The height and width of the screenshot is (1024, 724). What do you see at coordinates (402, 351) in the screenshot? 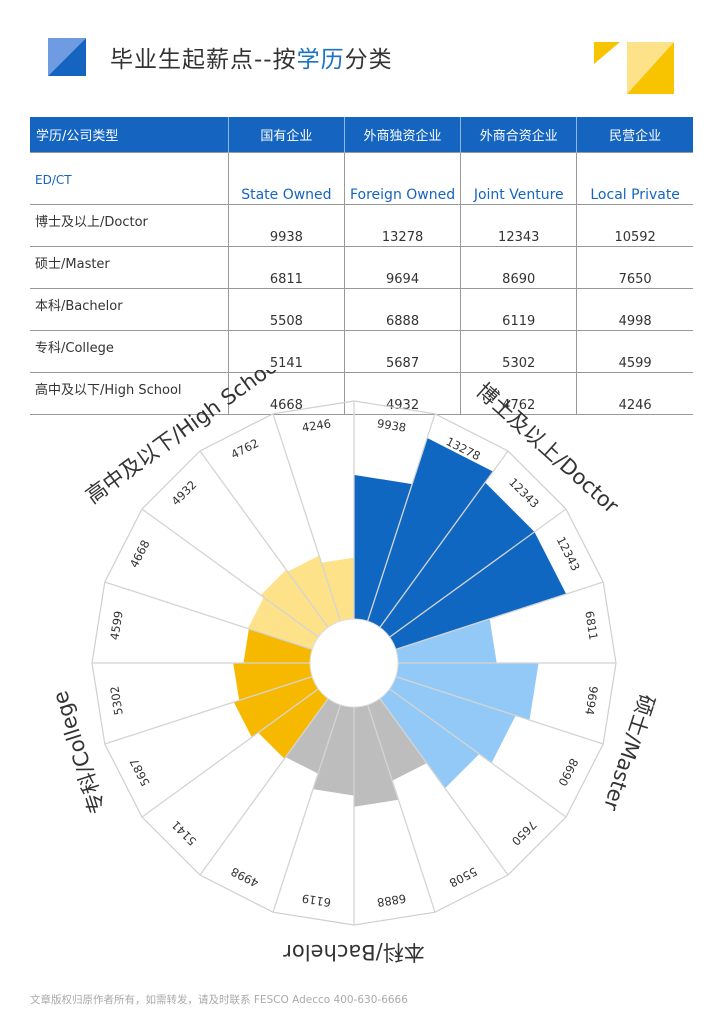
I see `table-cell: 5687` at bounding box center [402, 351].